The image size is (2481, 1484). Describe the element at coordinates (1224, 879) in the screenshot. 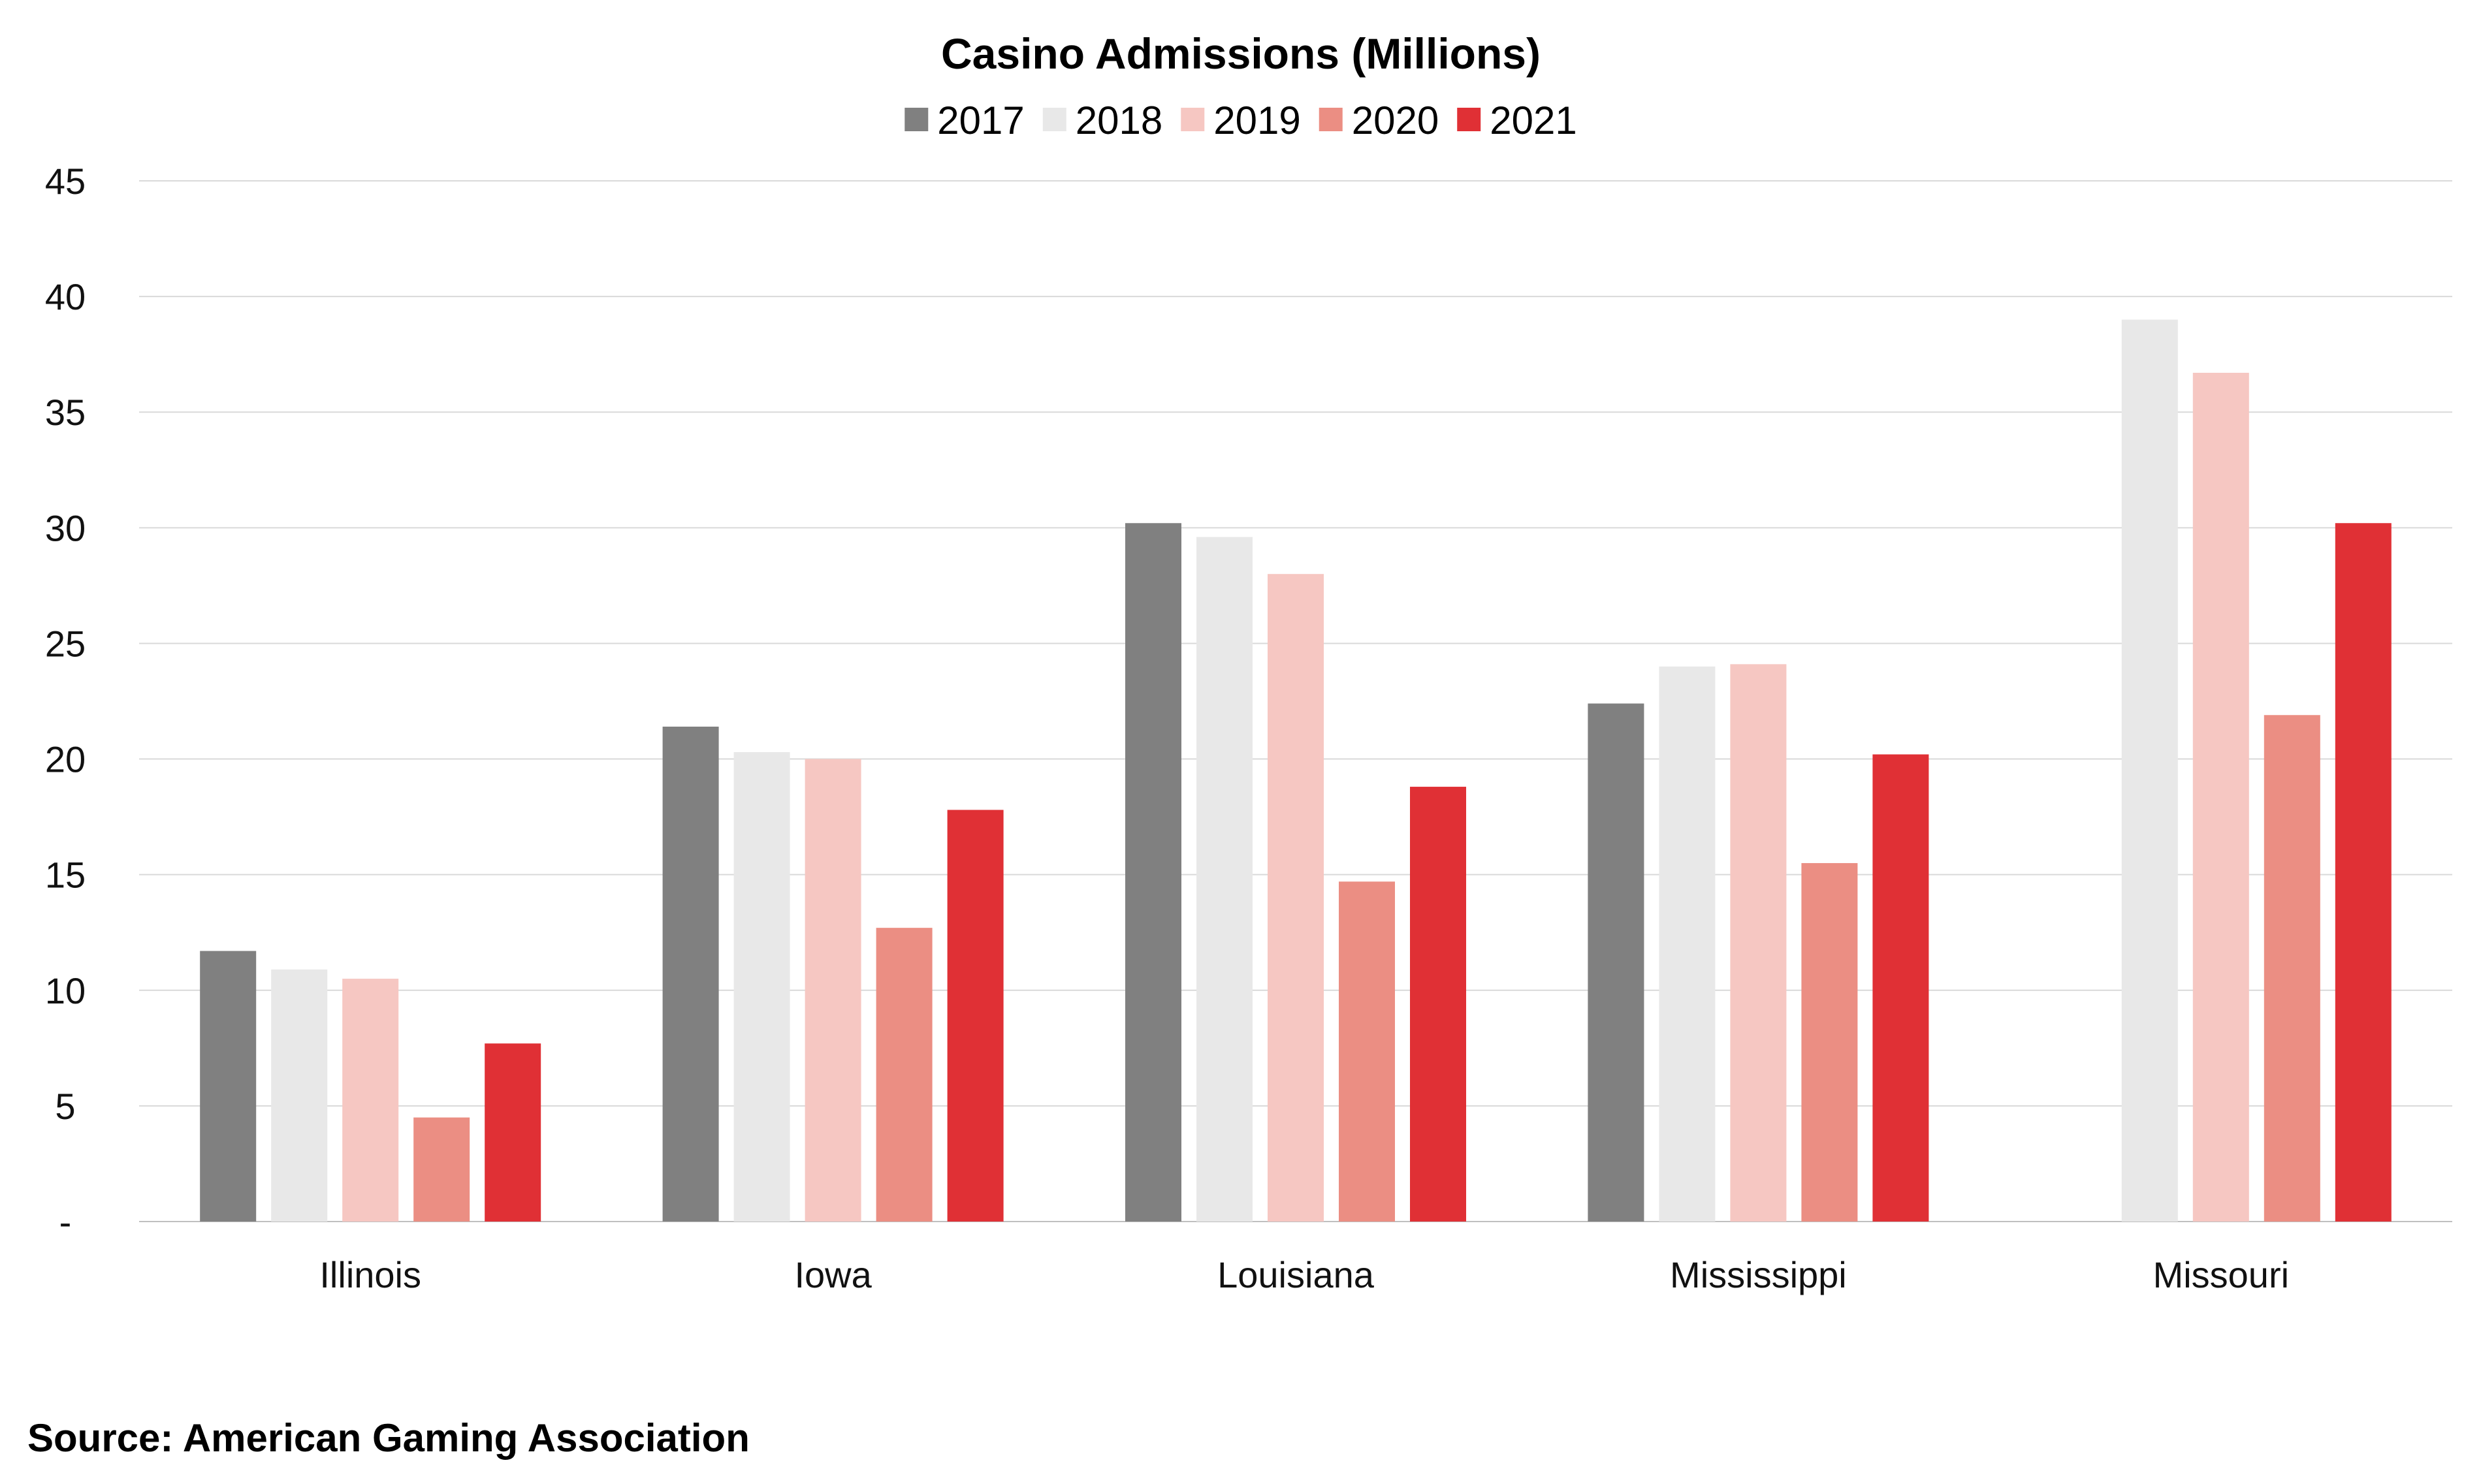

I see `bar-louisiana-2018` at that location.